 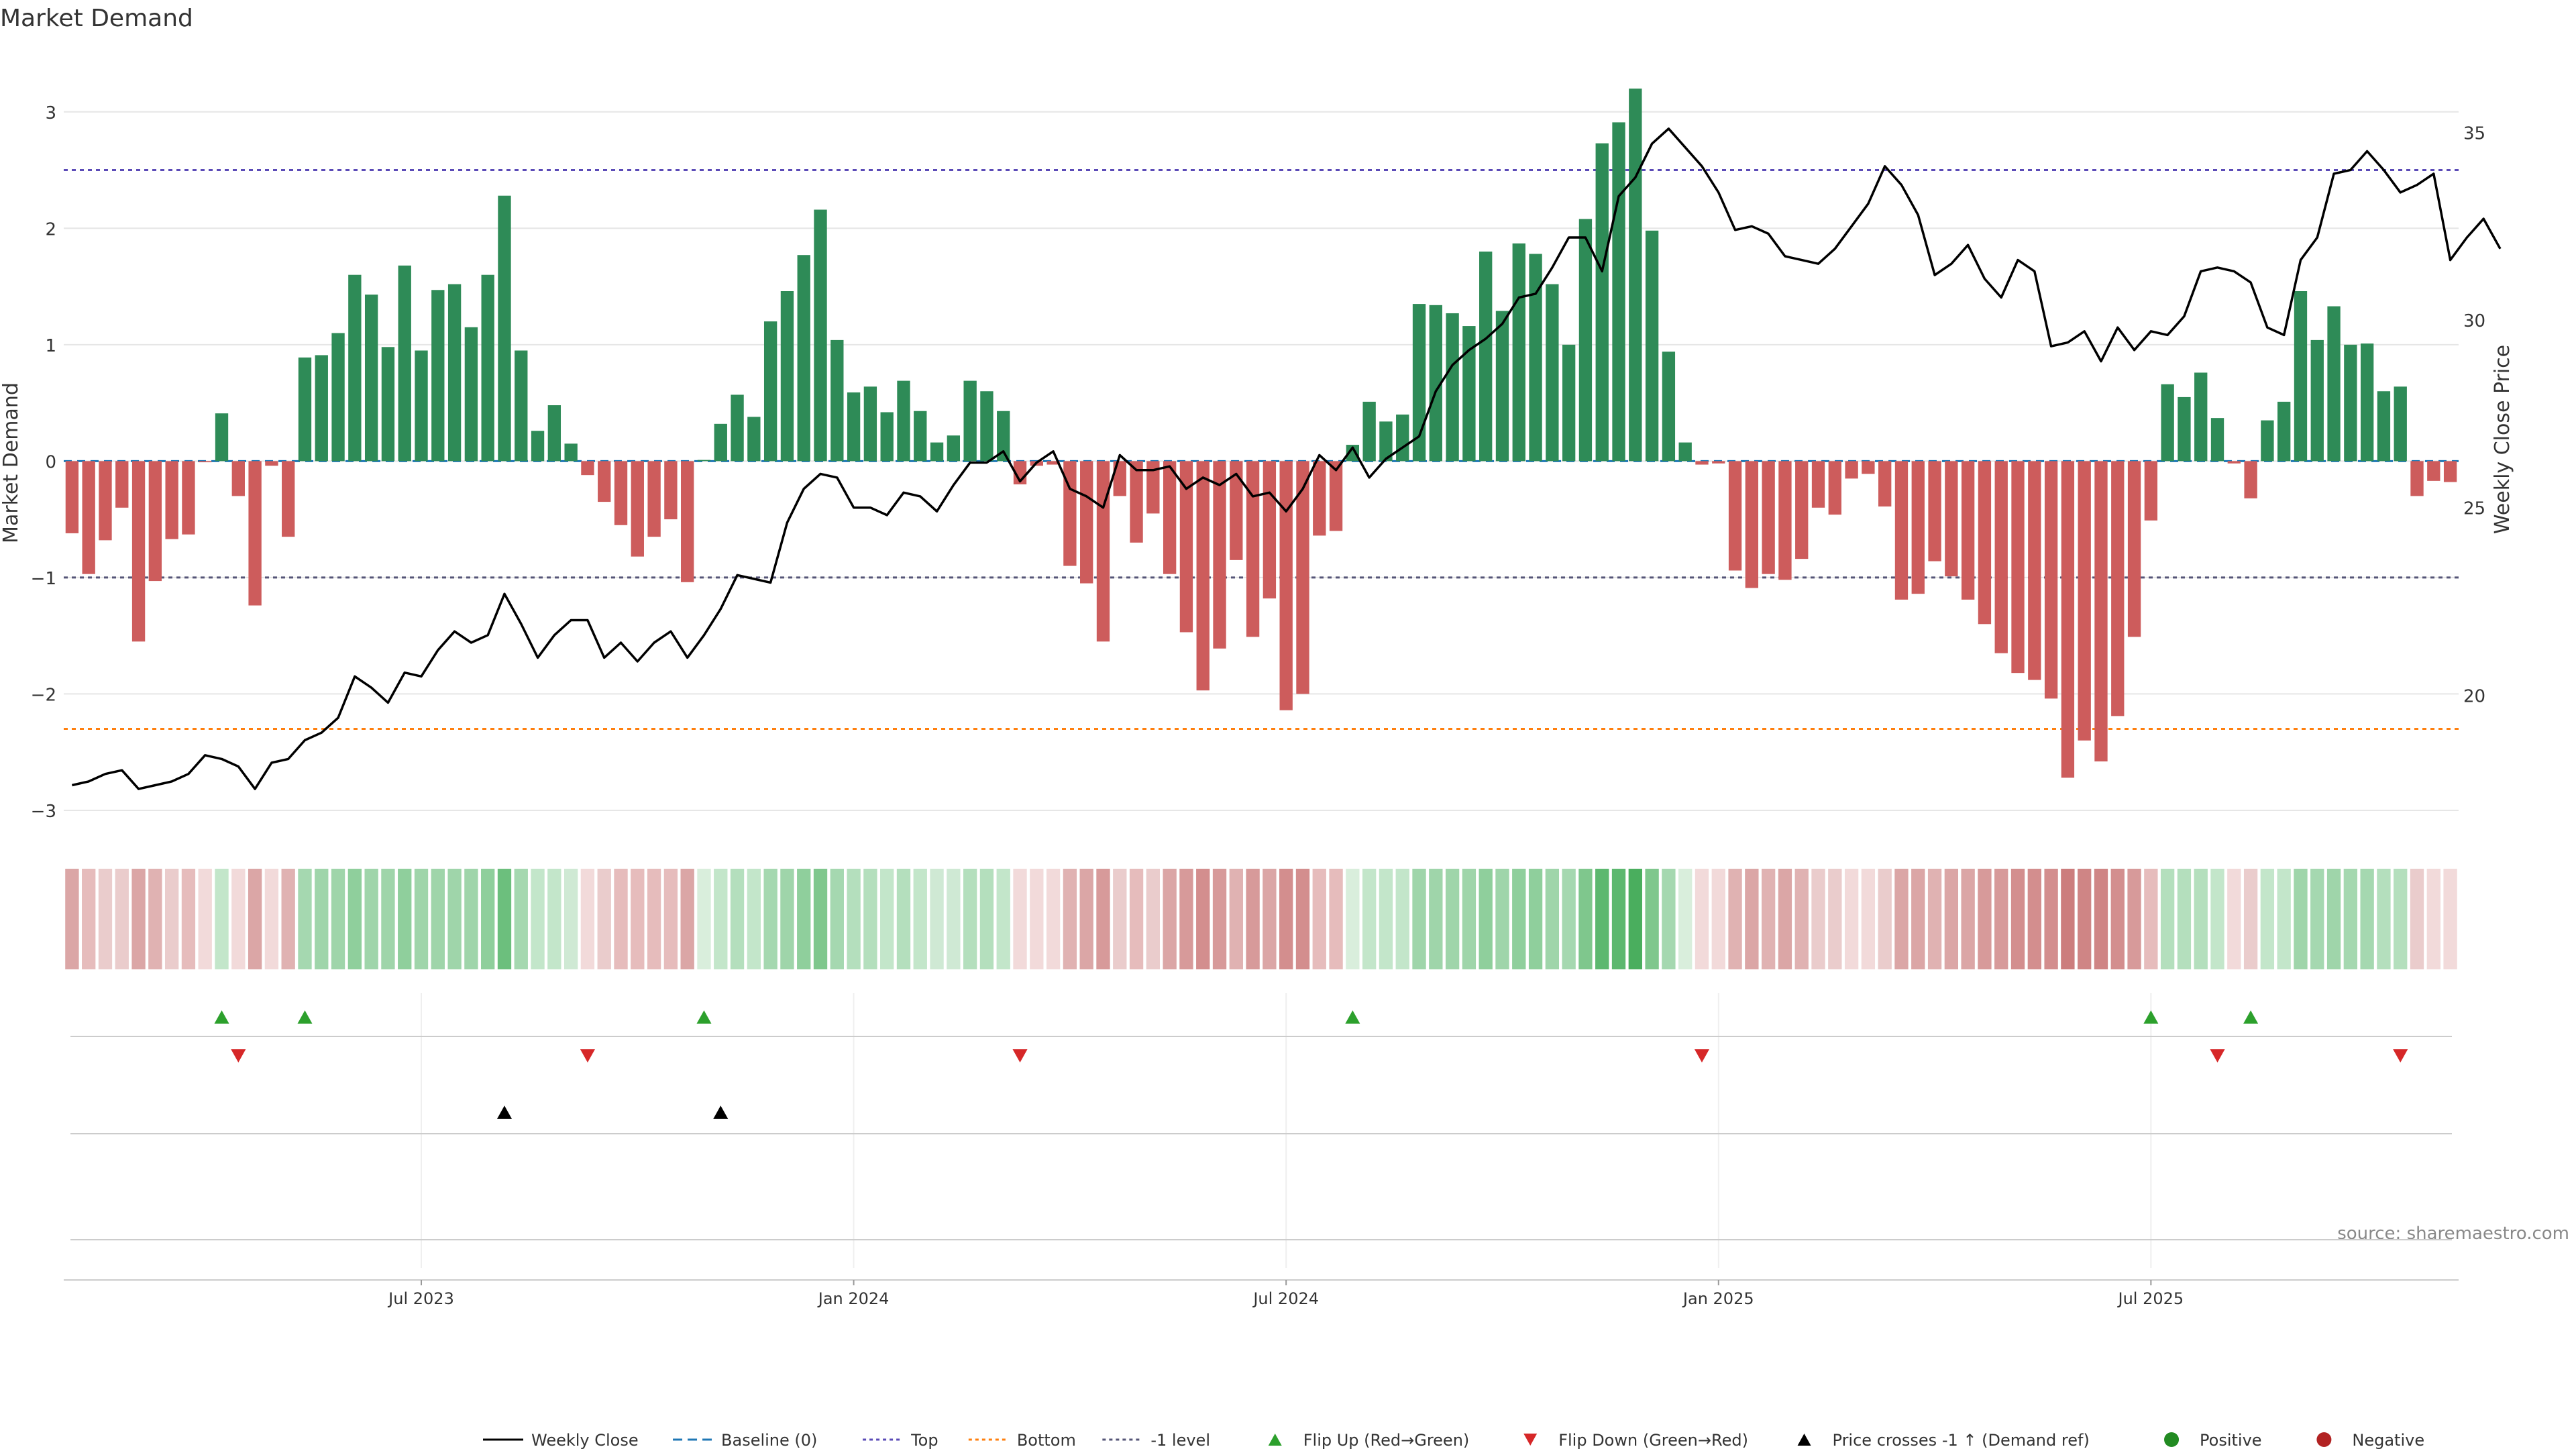 What do you see at coordinates (43, 695) in the screenshot?
I see `y-tick-label: −2` at bounding box center [43, 695].